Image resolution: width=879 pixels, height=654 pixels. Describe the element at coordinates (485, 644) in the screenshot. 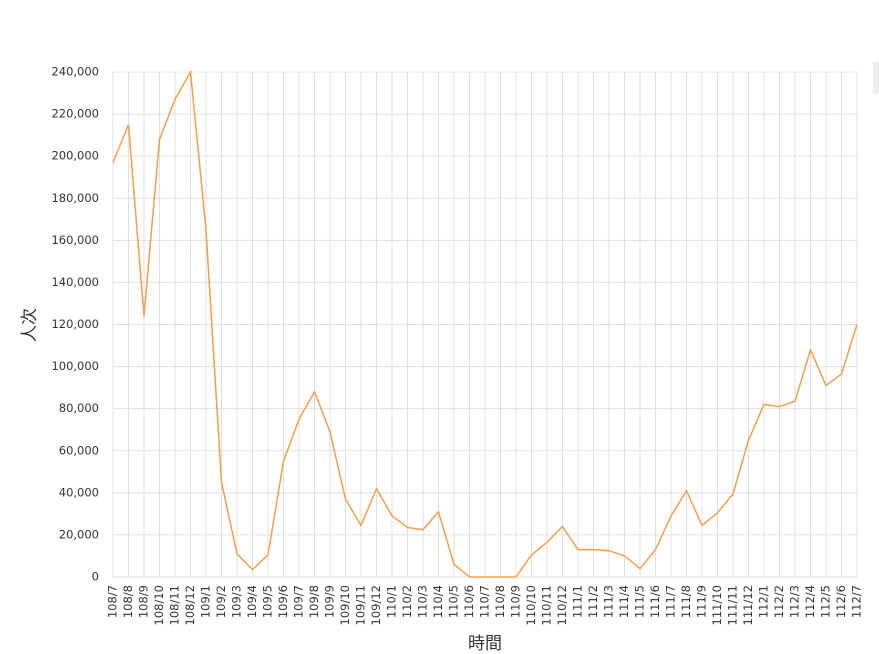

I see `x-axis-title: 時間` at that location.